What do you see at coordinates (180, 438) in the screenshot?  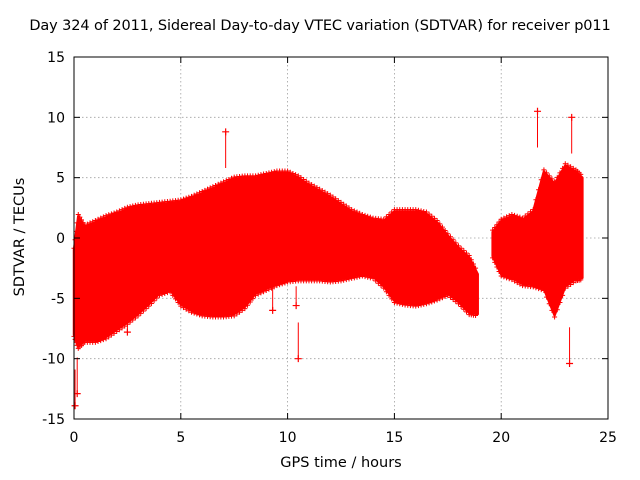 I see `x-tick-label: 5` at bounding box center [180, 438].